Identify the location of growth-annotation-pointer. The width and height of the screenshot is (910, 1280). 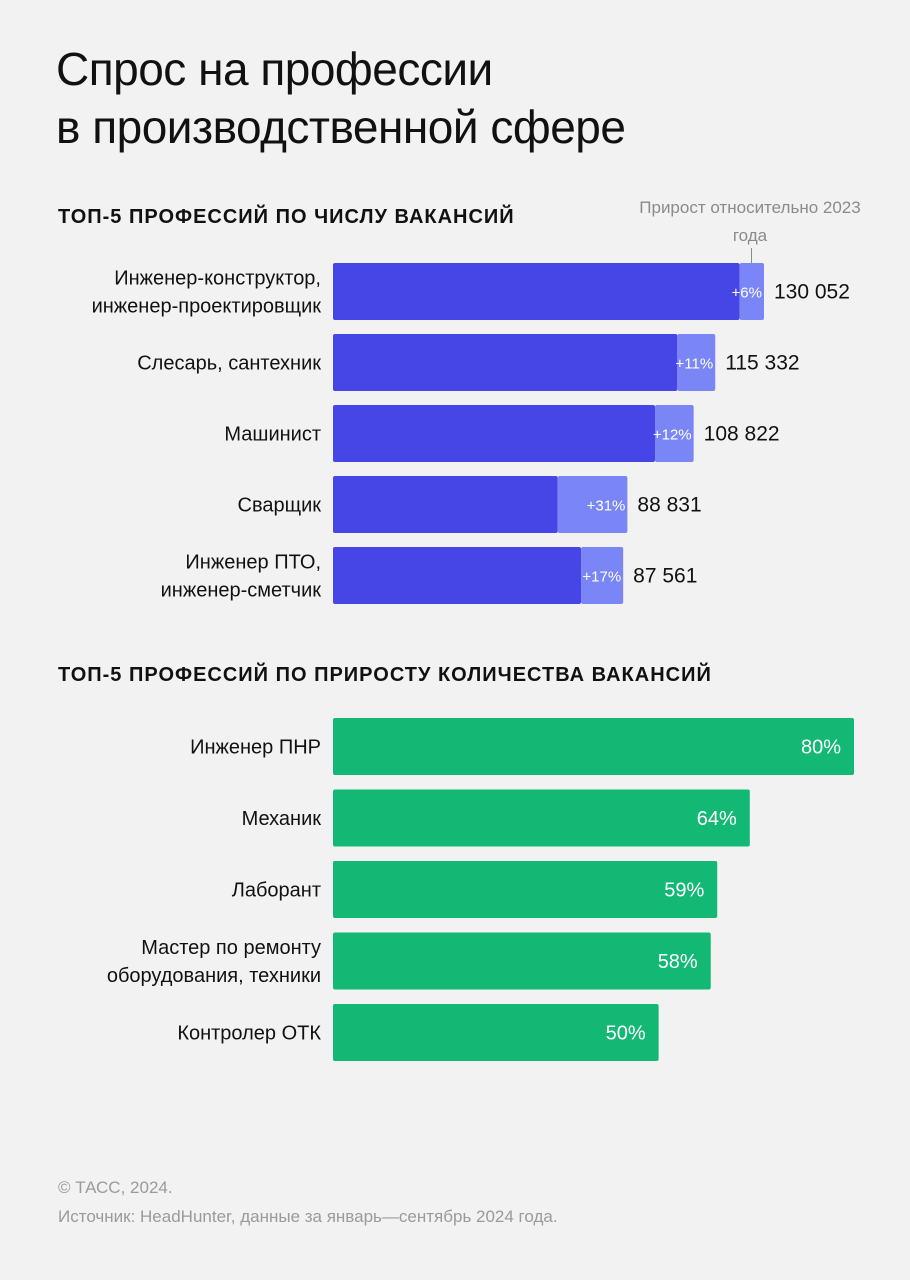
(751, 257).